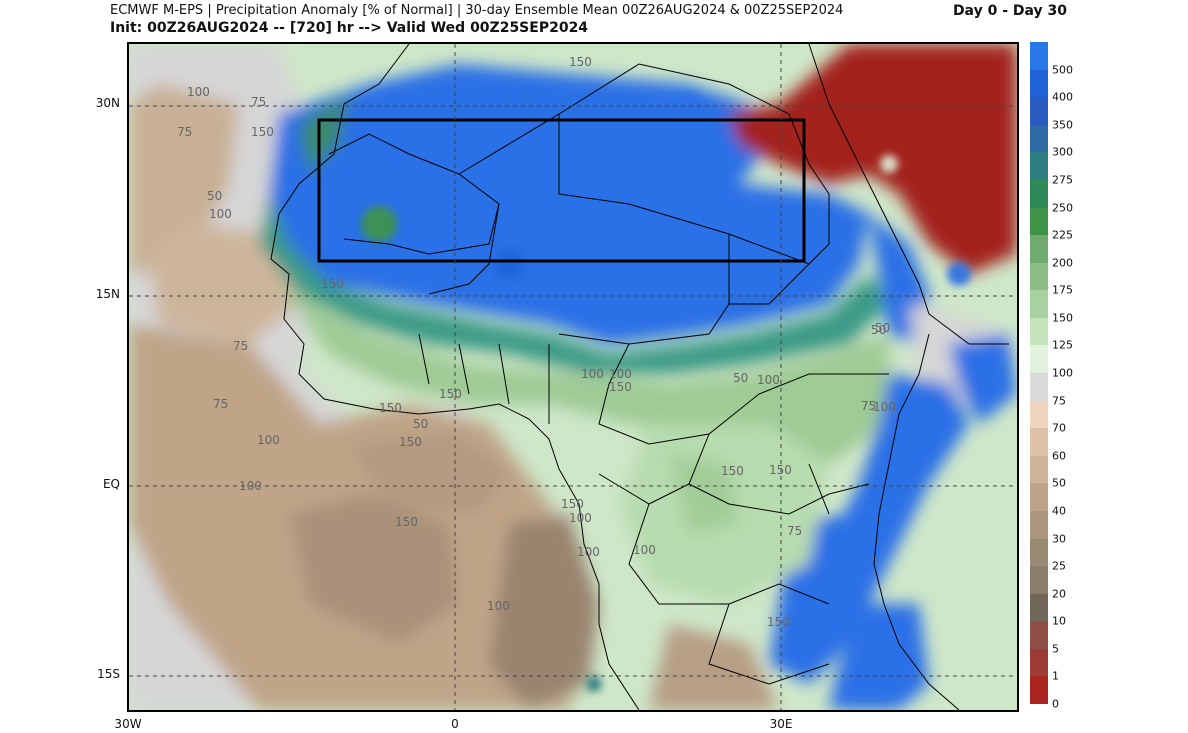 This screenshot has width=1188, height=733. I want to click on colorbar-label: 10, so click(1059, 621).